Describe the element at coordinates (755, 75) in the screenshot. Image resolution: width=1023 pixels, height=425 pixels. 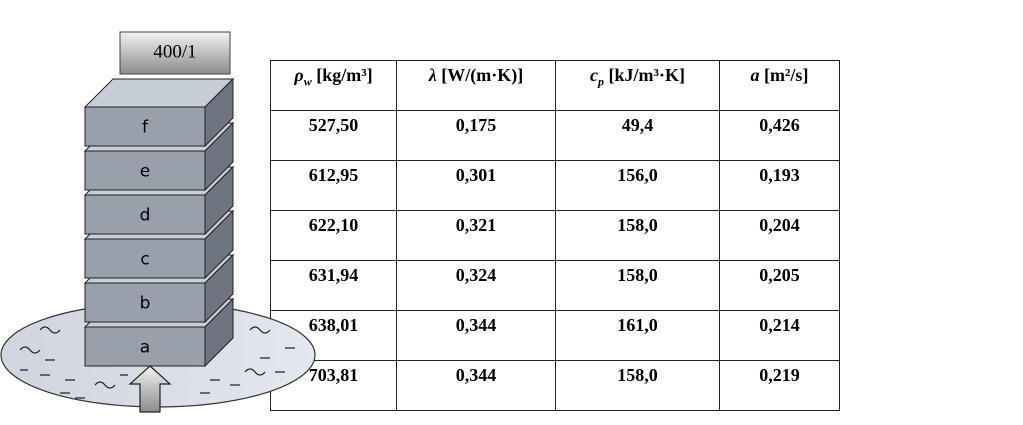
I see `symbol: a` at that location.